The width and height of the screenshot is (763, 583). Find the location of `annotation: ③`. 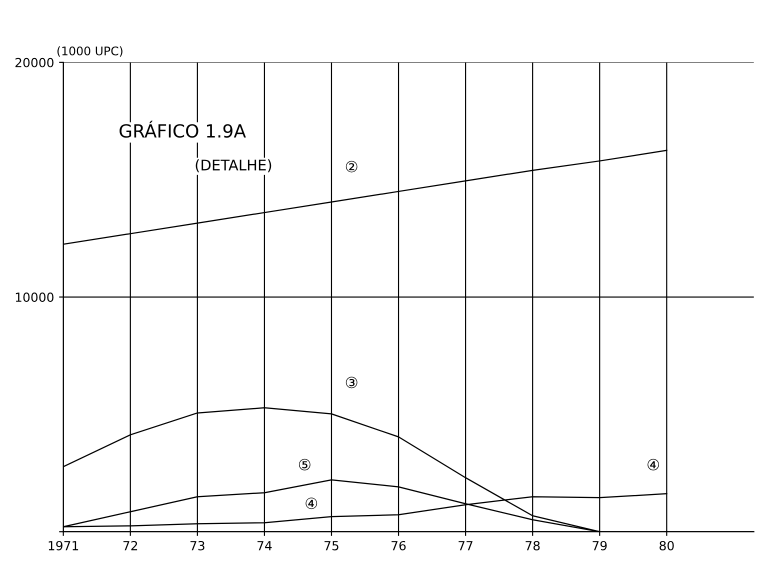

annotation: ③ is located at coordinates (352, 382).